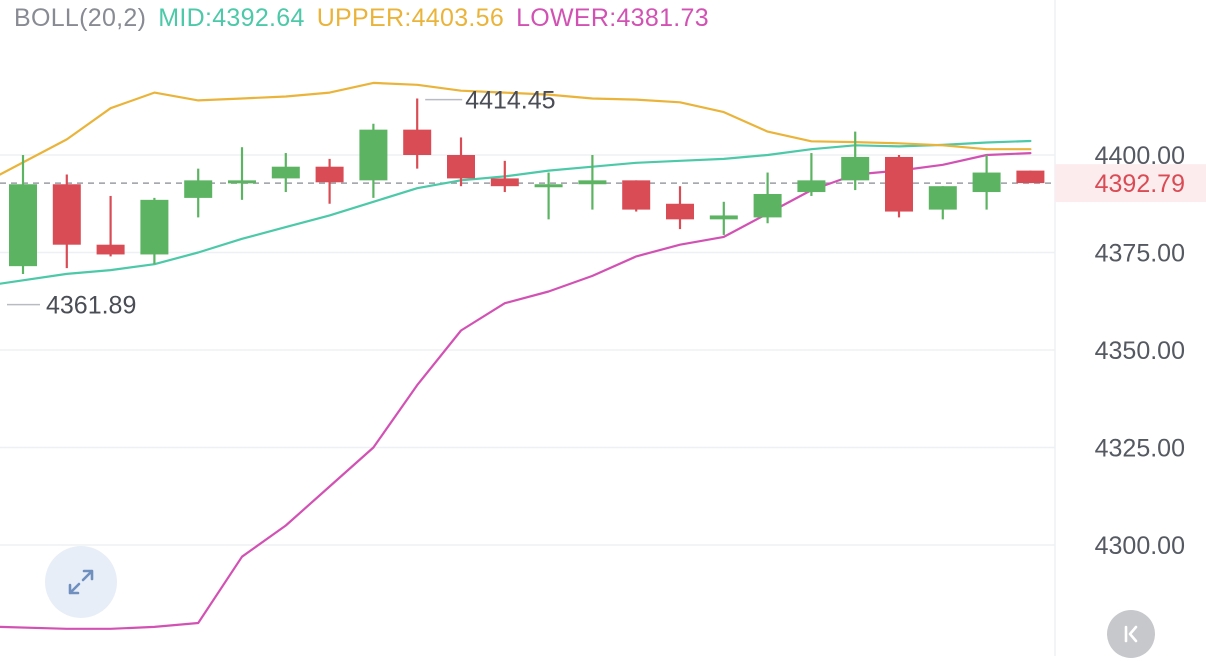 The width and height of the screenshot is (1206, 661). What do you see at coordinates (1140, 184) in the screenshot?
I see `current-price-label: 4392.79` at bounding box center [1140, 184].